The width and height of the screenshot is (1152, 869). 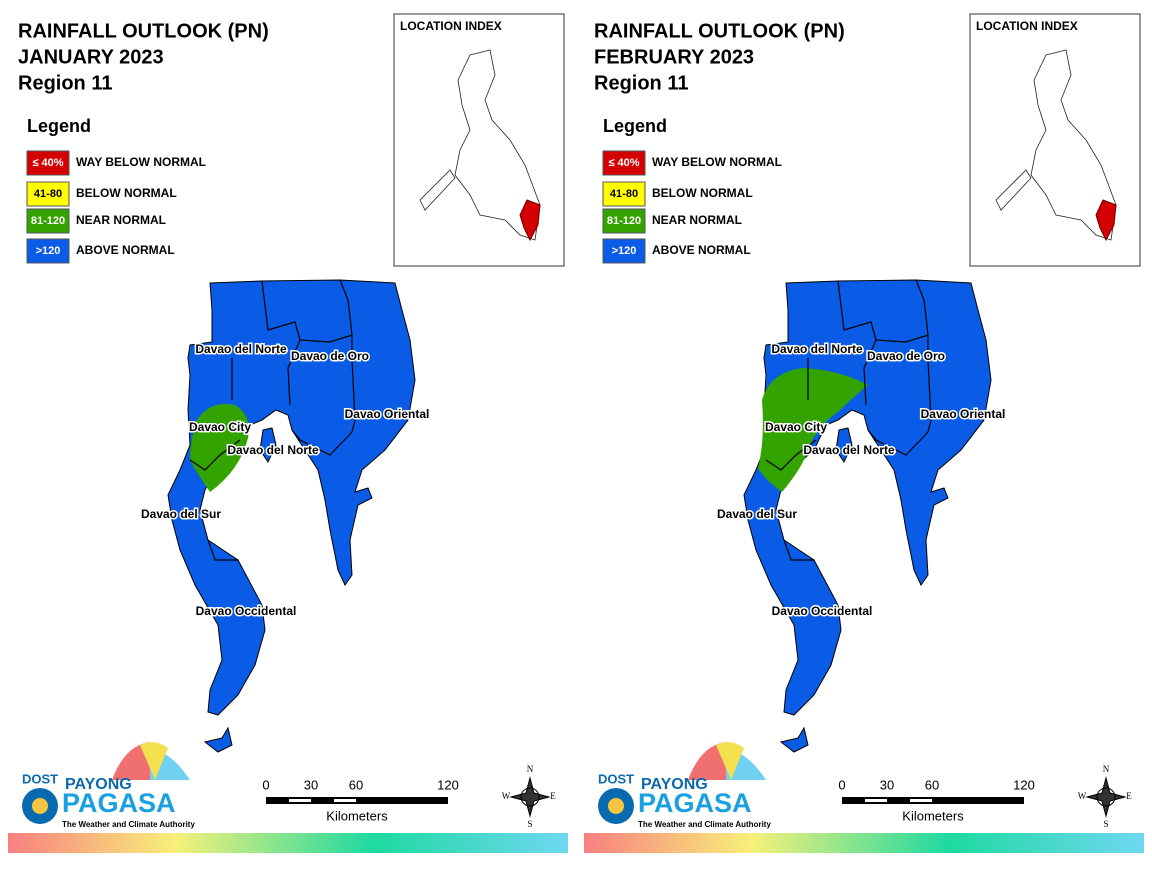 What do you see at coordinates (40, 778) in the screenshot?
I see `logo-dost: DOST` at bounding box center [40, 778].